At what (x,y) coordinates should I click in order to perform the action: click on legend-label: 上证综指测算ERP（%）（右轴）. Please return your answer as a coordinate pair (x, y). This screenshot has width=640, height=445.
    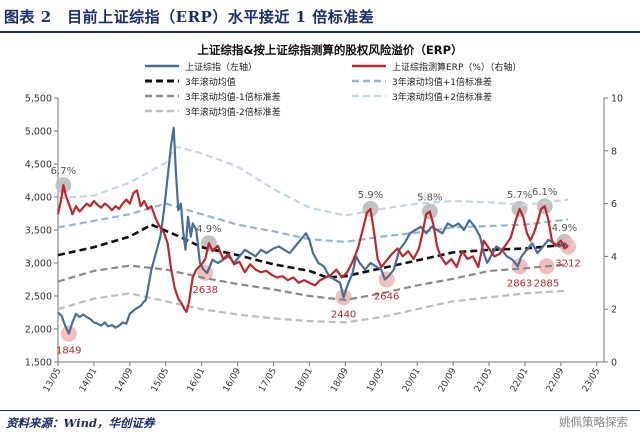
    Looking at the image, I should click on (456, 67).